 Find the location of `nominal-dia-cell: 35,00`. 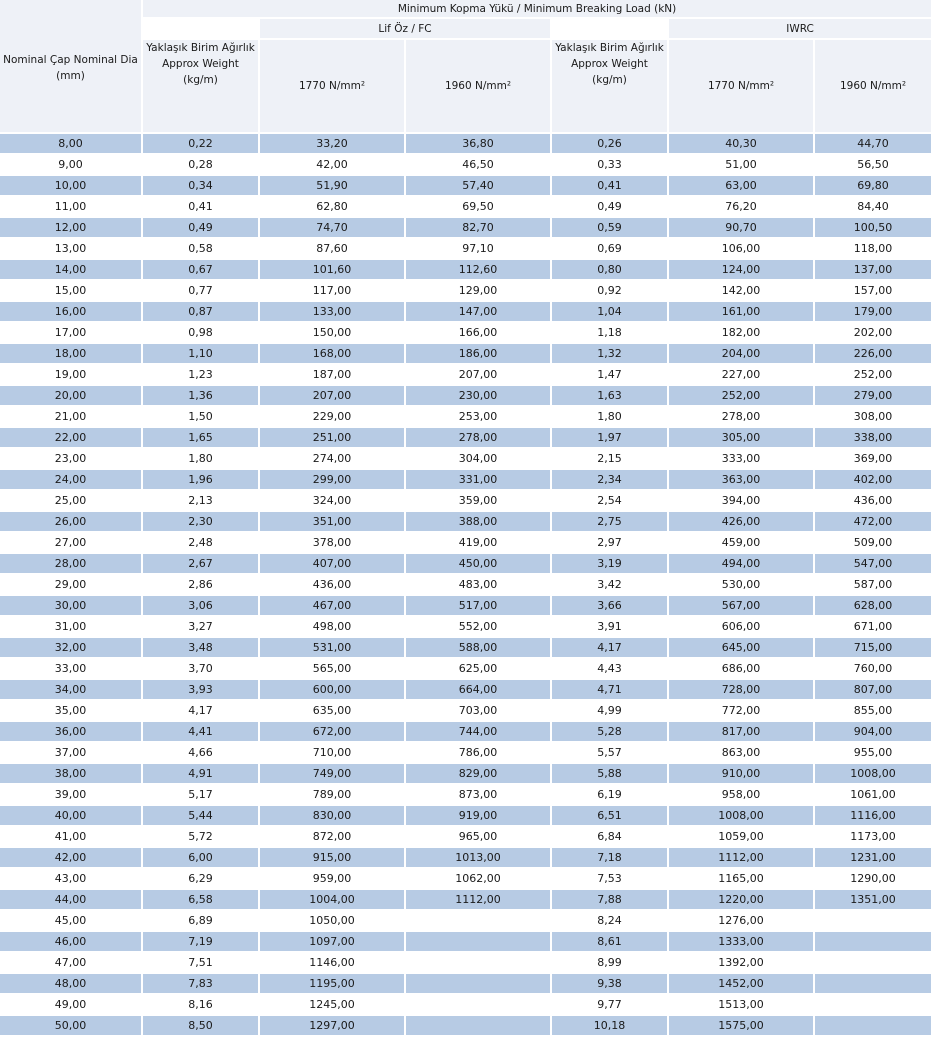

nominal-dia-cell: 35,00 is located at coordinates (71, 711).